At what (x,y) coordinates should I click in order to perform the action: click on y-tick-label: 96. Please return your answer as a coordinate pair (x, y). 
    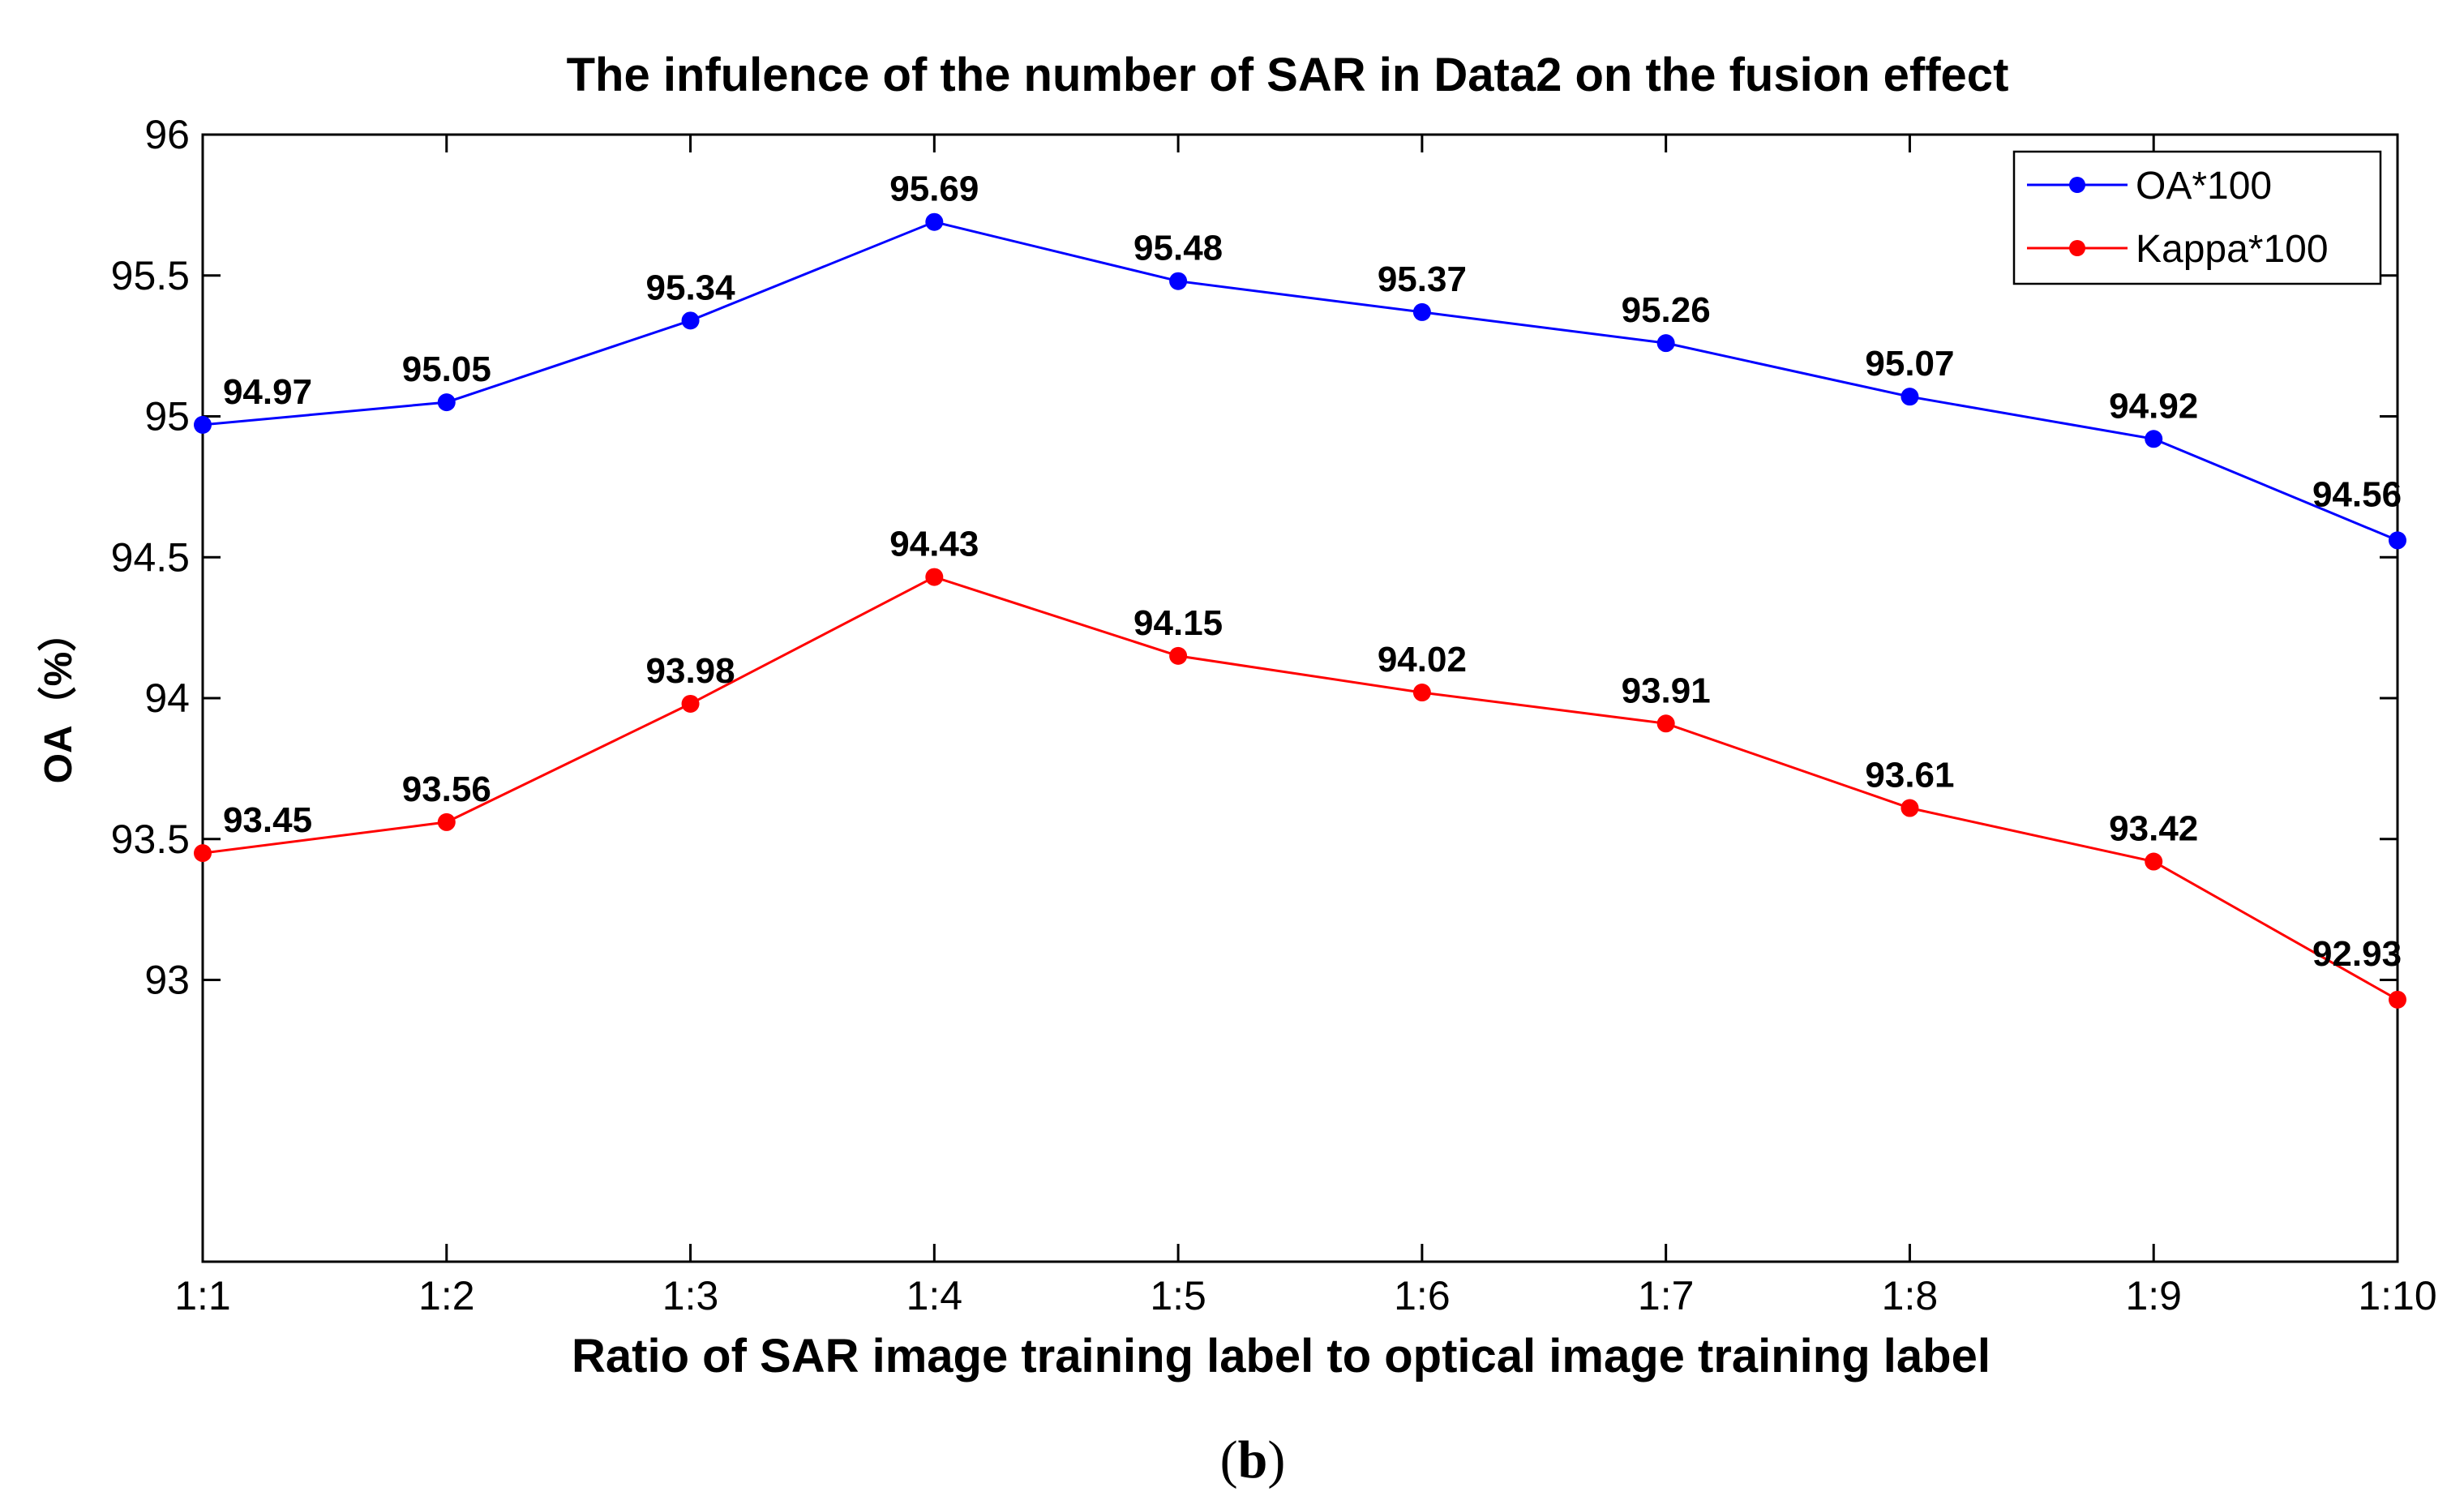
    Looking at the image, I should click on (167, 134).